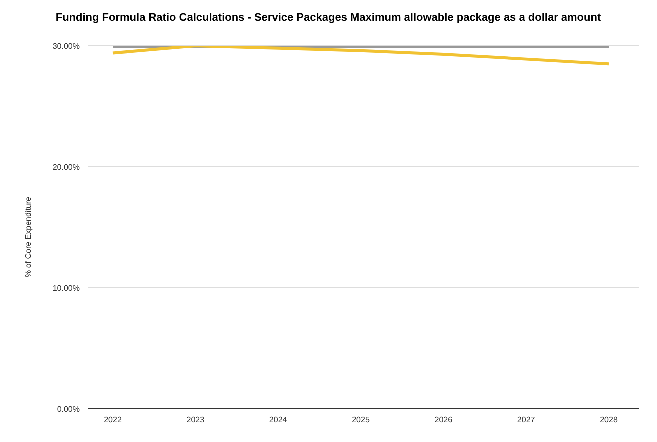 The height and width of the screenshot is (442, 657). I want to click on x-tick-label: 2025, so click(361, 420).